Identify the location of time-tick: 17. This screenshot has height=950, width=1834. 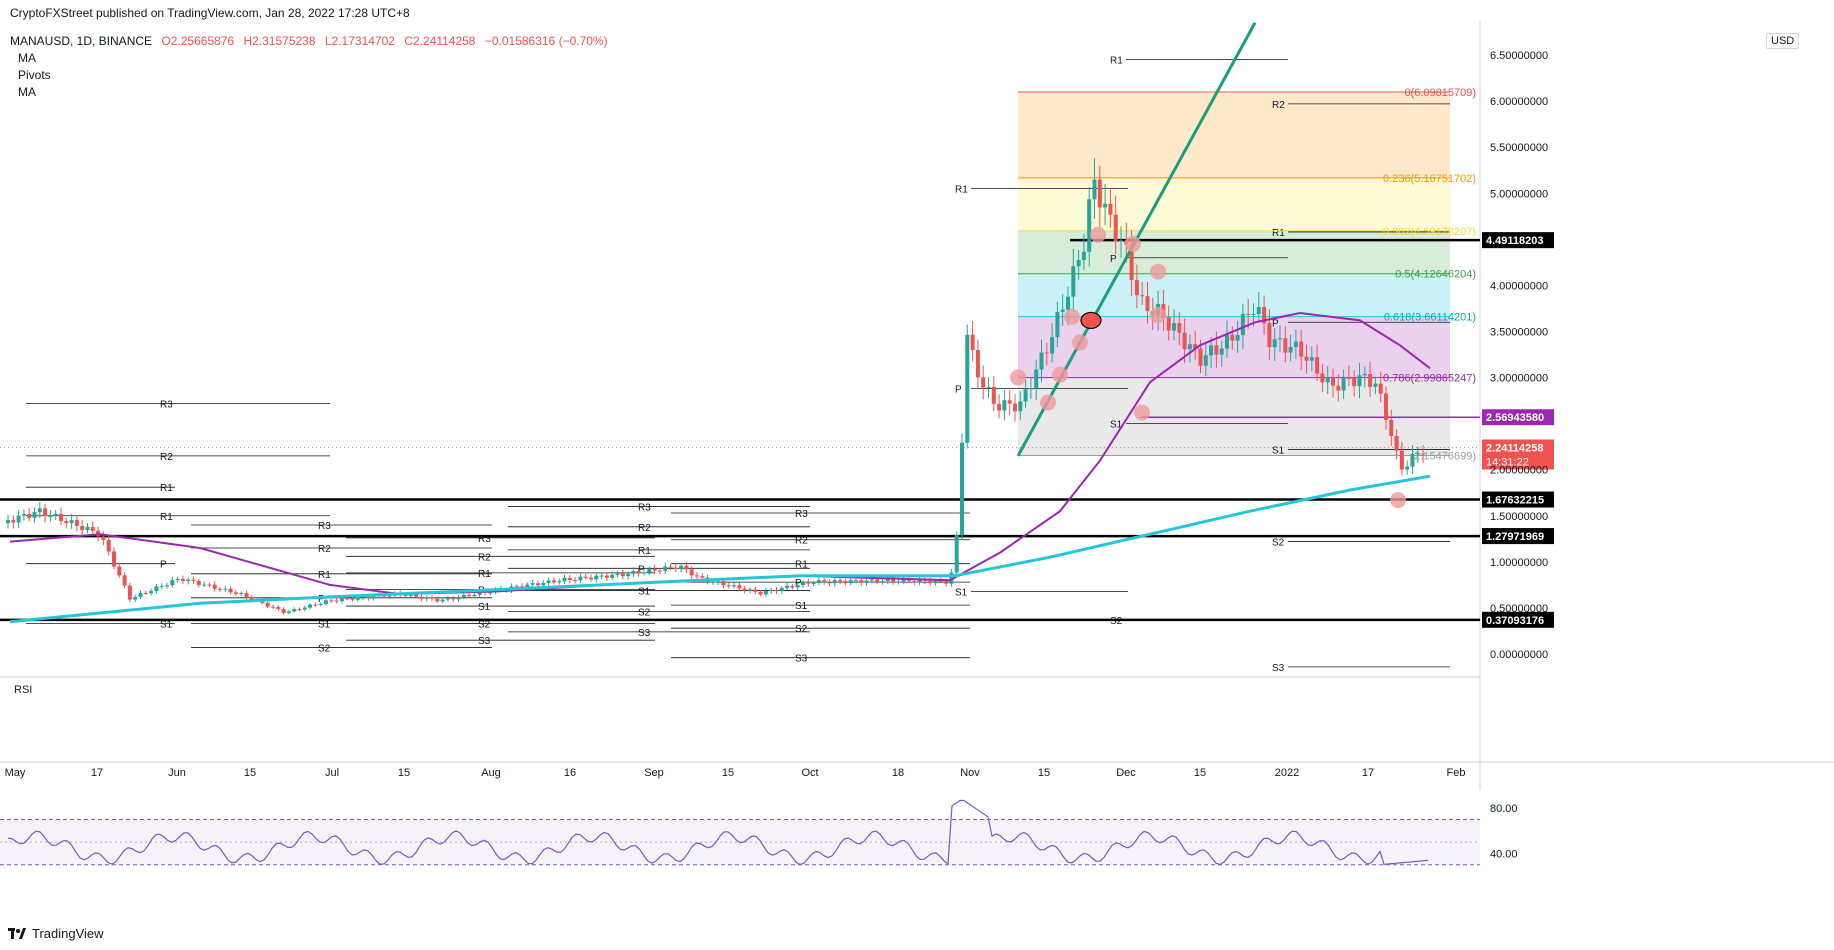
(1368, 773).